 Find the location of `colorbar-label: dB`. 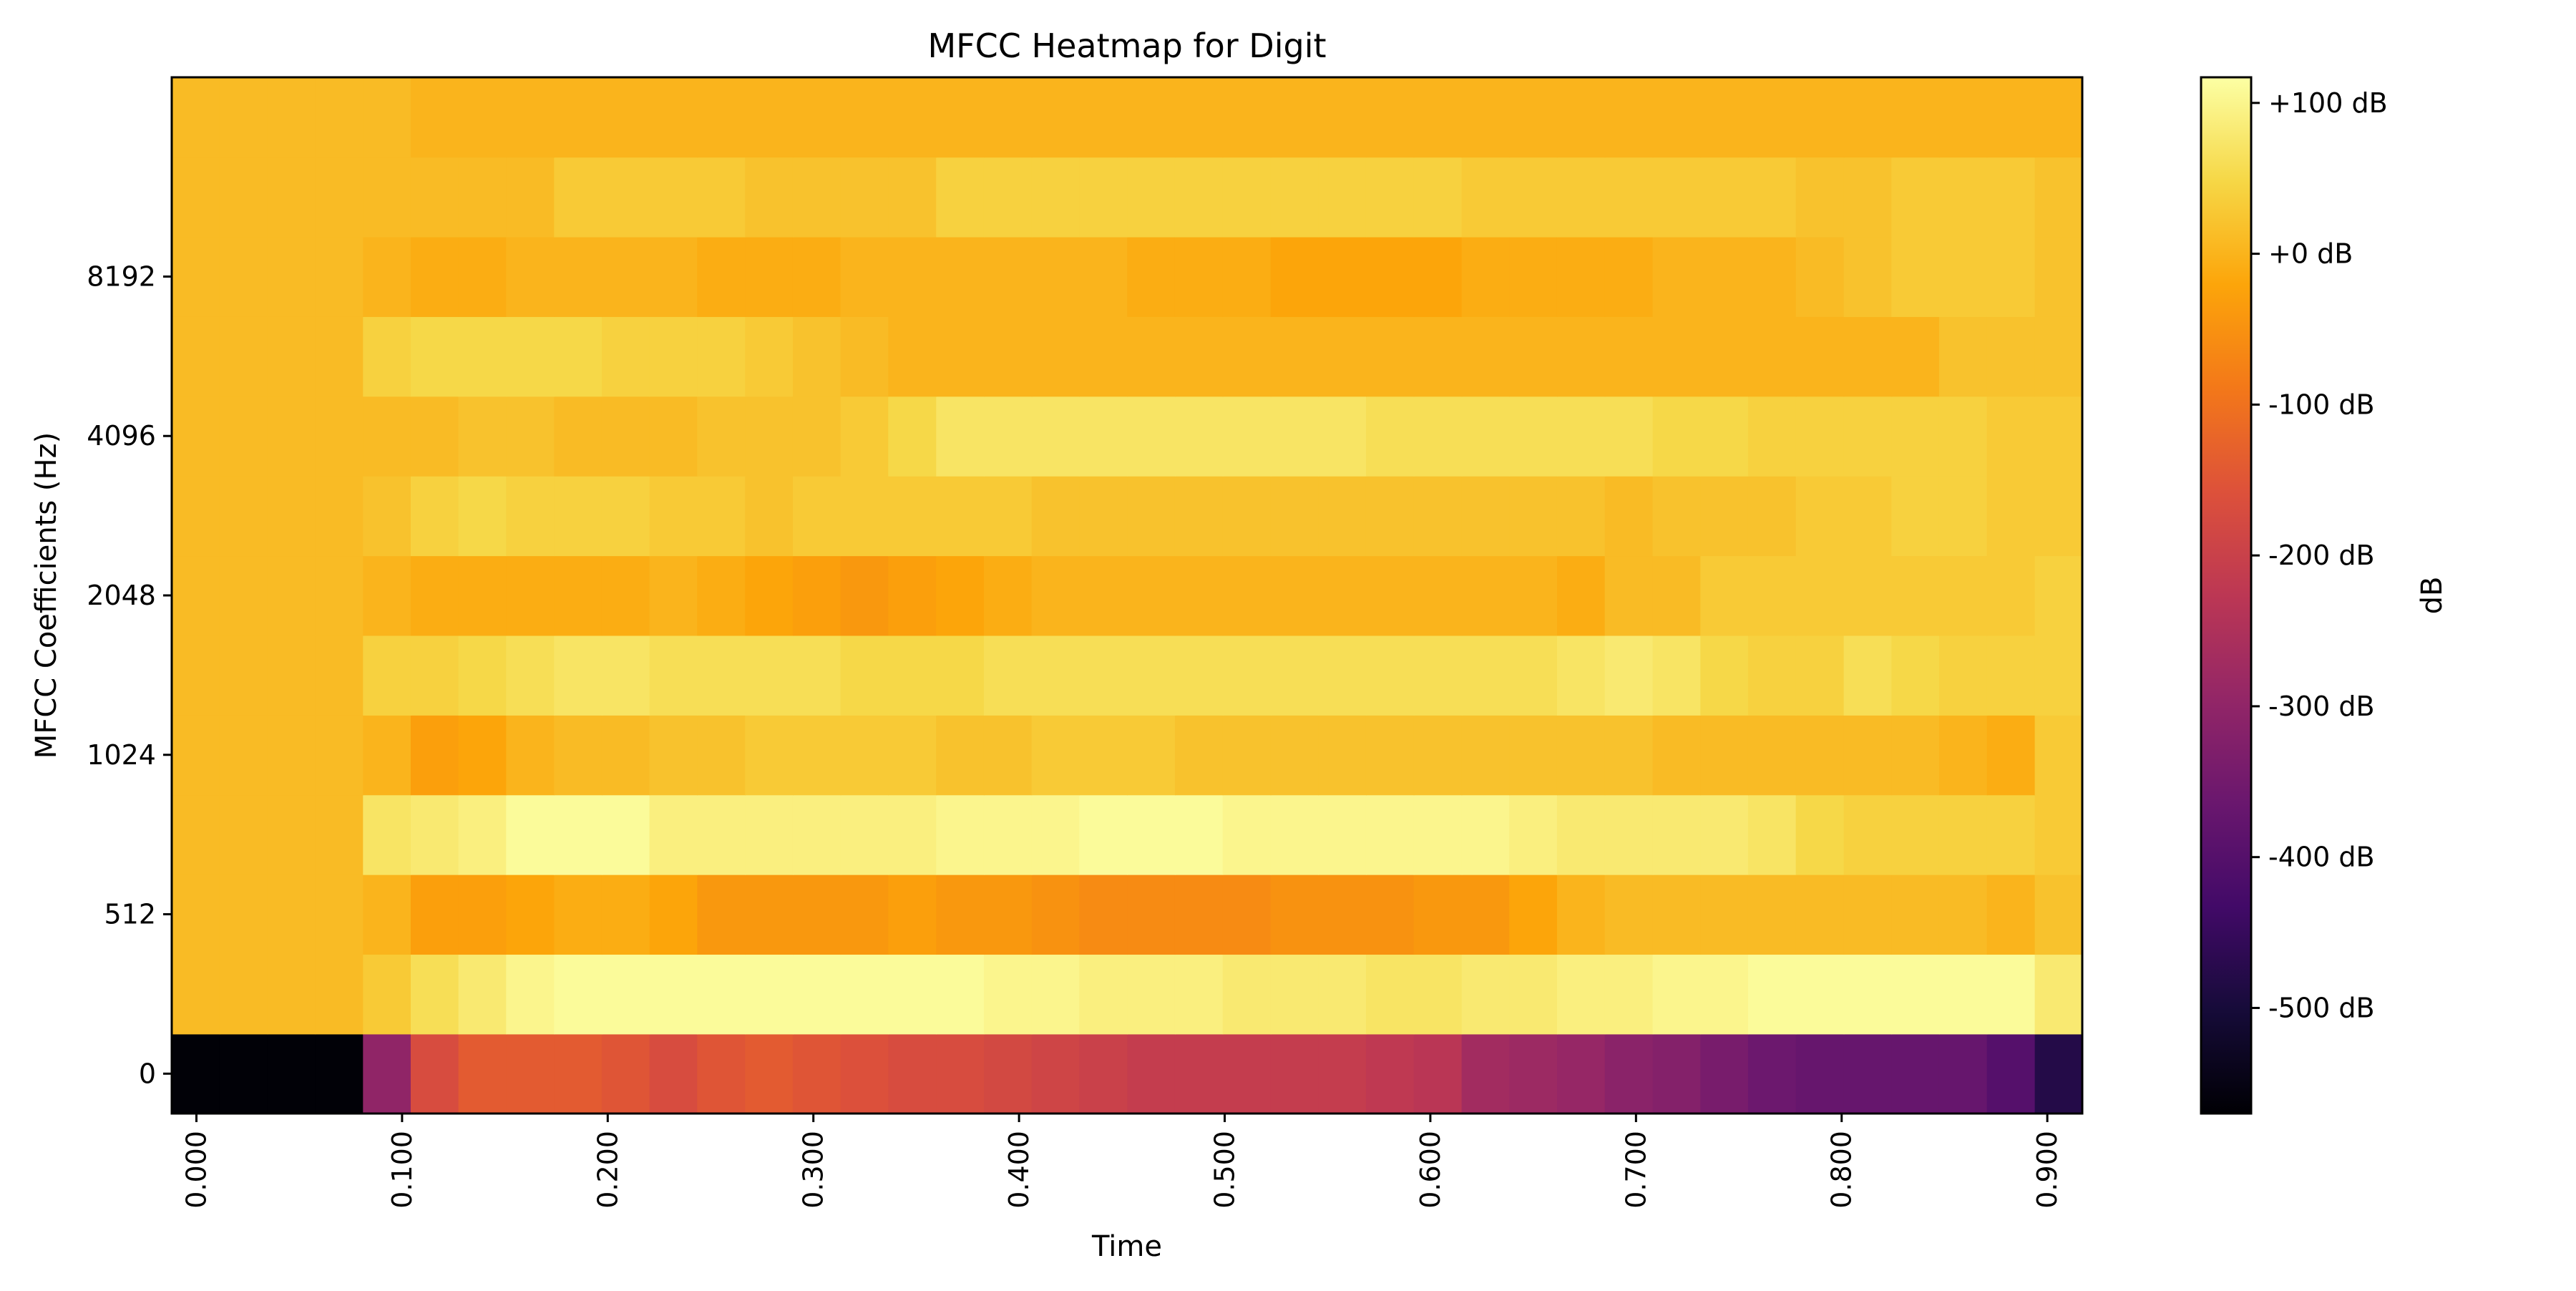

colorbar-label: dB is located at coordinates (2432, 596).